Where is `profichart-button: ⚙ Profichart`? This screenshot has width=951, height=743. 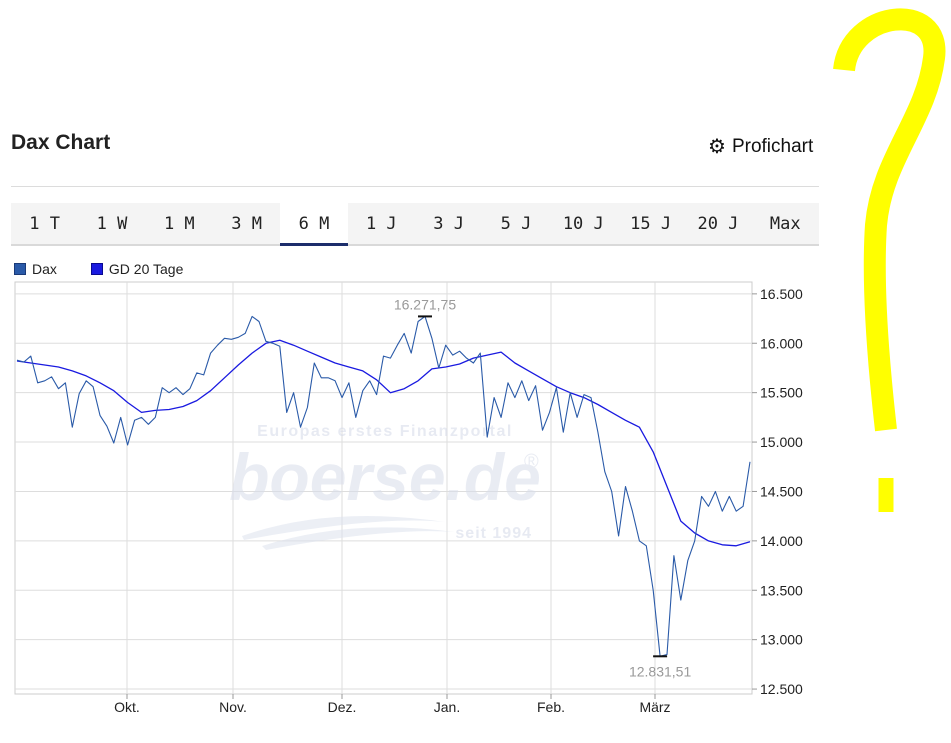 profichart-button: ⚙ Profichart is located at coordinates (760, 147).